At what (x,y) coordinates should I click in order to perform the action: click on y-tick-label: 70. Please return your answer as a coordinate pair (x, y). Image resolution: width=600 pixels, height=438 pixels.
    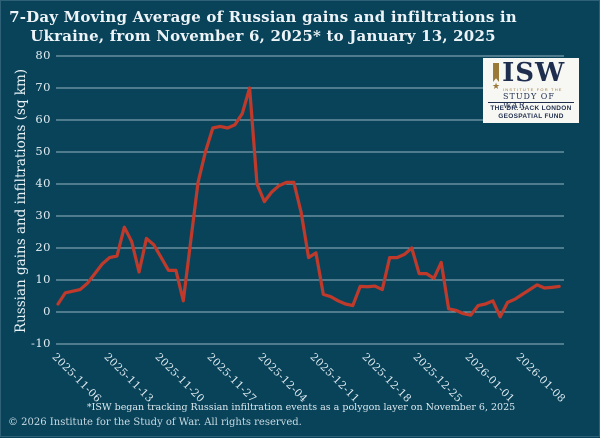
    Looking at the image, I should click on (43, 87).